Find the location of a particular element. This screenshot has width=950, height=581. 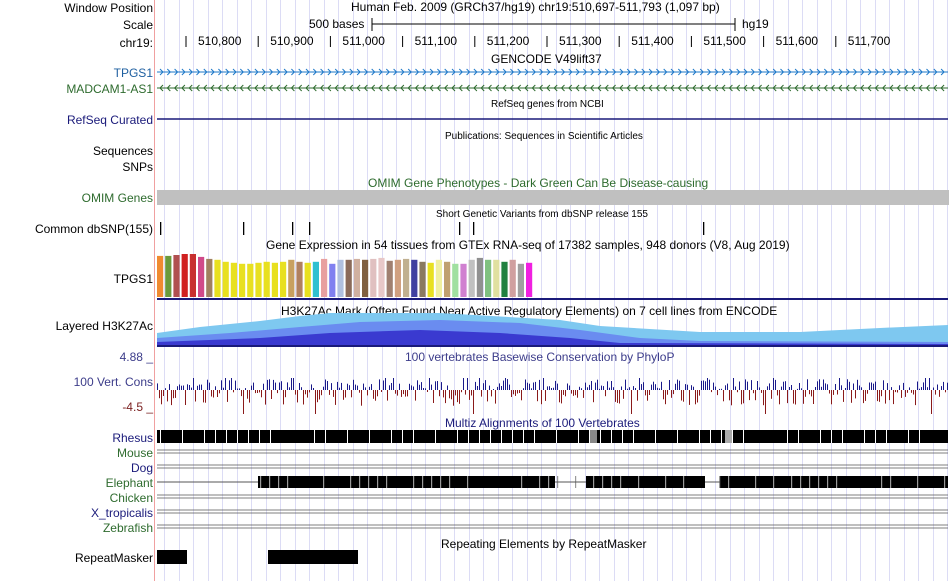

coordinate-tick-label: 511,400 is located at coordinates (652, 41).